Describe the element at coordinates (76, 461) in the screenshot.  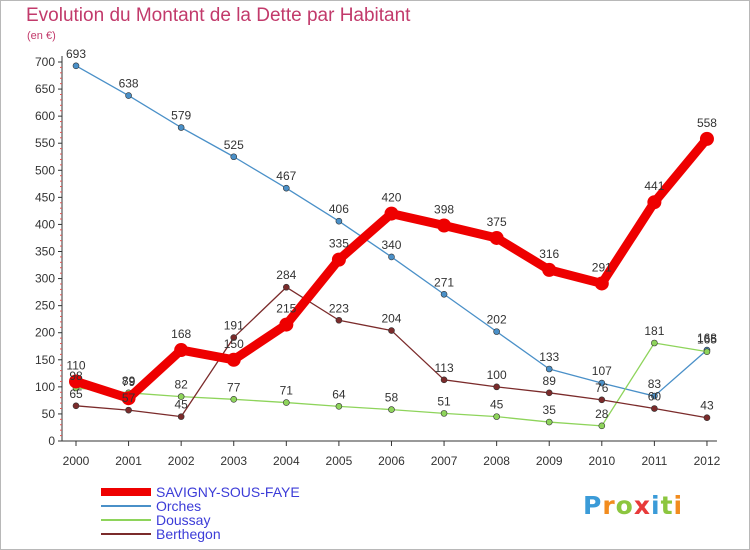
I see `x-tick-label: 2000` at that location.